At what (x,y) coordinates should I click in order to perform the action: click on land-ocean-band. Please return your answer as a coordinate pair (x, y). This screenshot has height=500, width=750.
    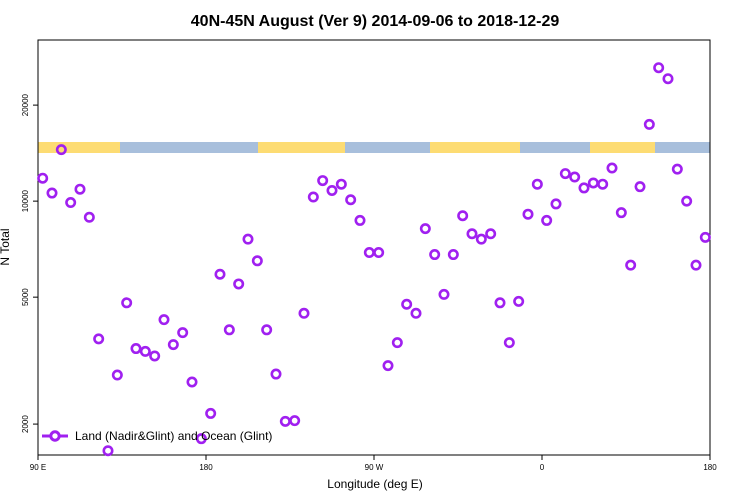
    Looking at the image, I should click on (374, 147).